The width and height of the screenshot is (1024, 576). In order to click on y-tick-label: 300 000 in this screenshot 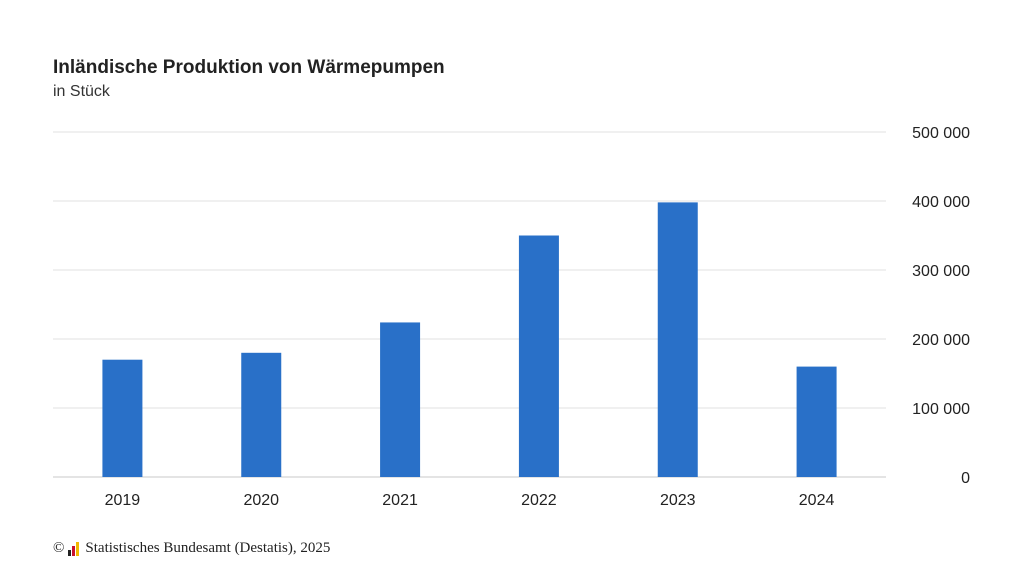, I will do `click(941, 271)`.